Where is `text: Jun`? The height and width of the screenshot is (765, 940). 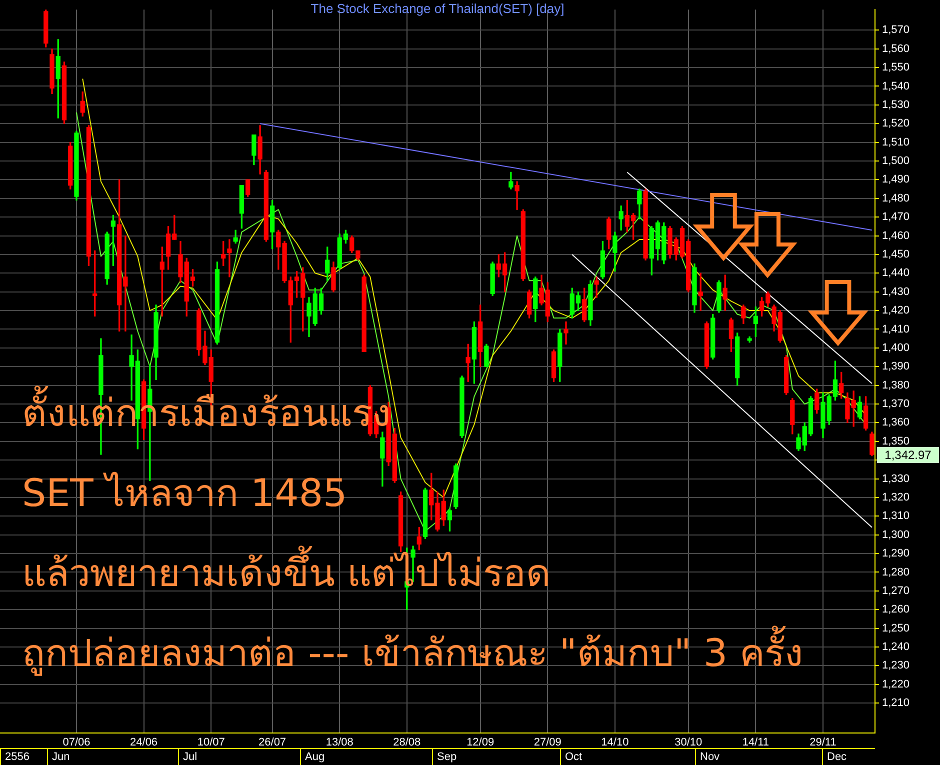
text: Jun is located at coordinates (58, 757).